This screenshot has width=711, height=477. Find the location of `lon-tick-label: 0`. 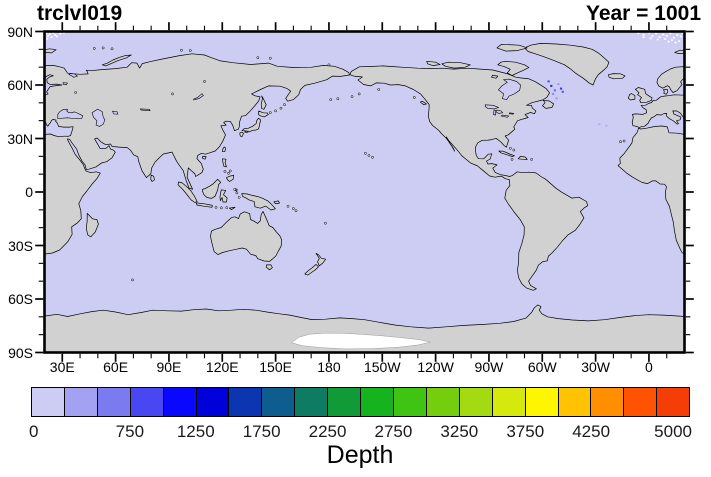

lon-tick-label: 0 is located at coordinates (649, 367).